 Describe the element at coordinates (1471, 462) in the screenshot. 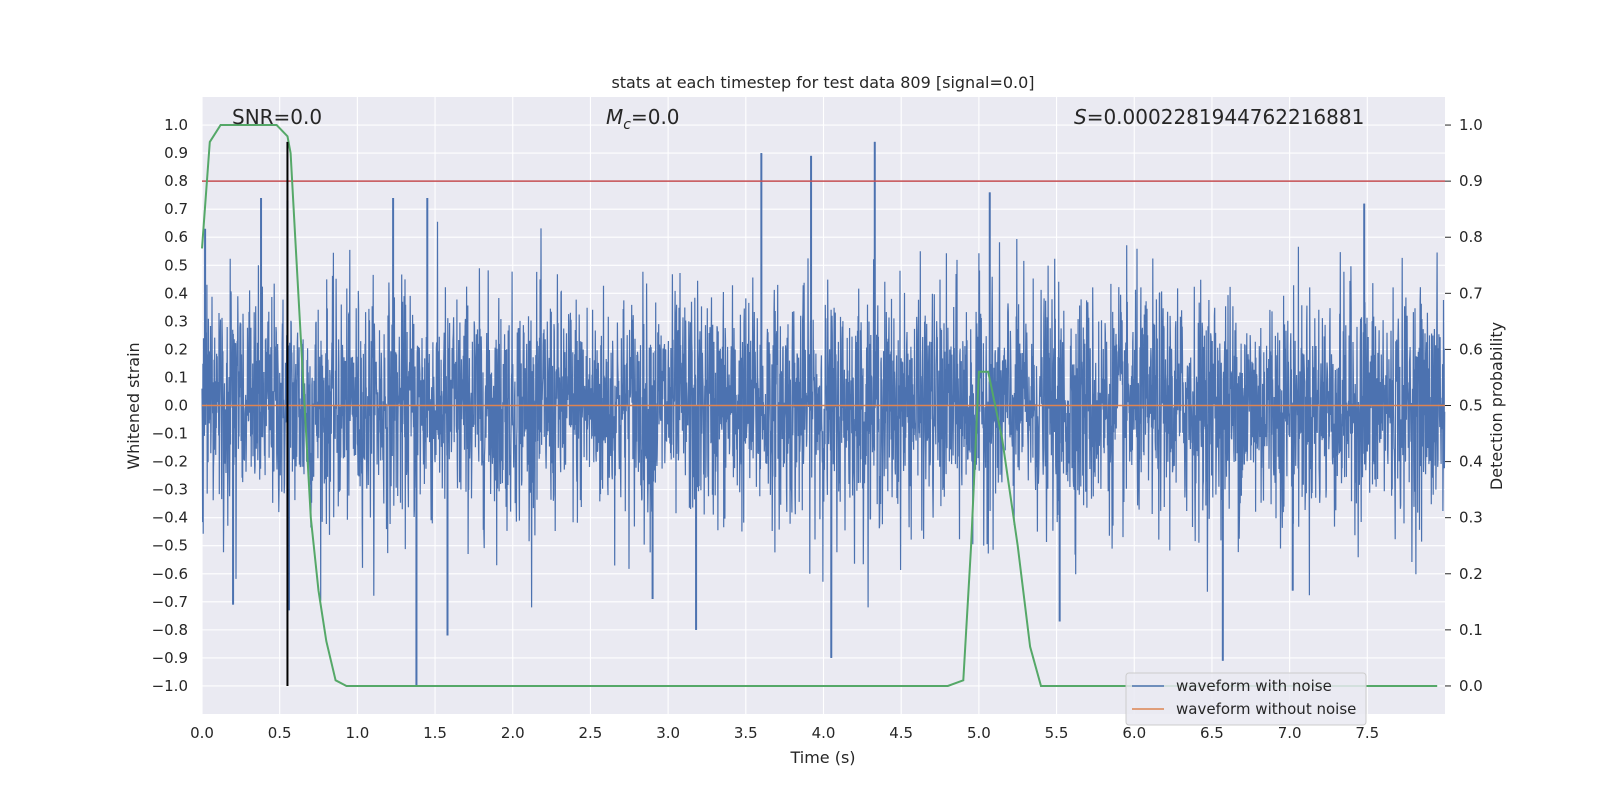

I see `y2-tick-label: 0.4` at that location.